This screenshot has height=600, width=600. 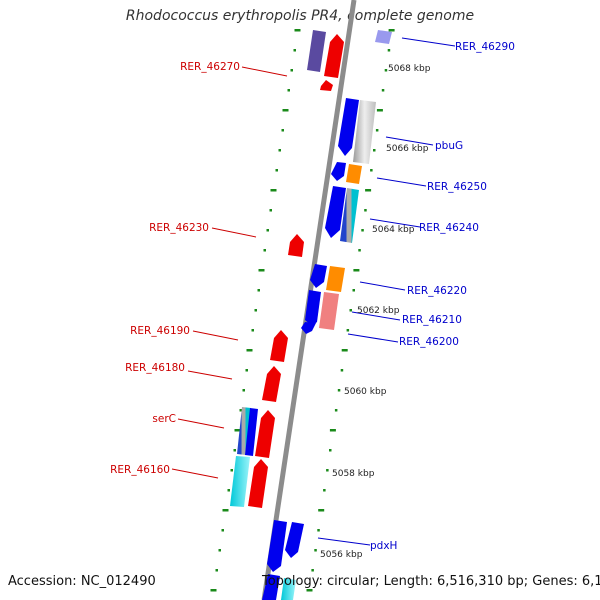 What do you see at coordinates (244, 431) in the screenshot?
I see `gene-striped-sercA` at bounding box center [244, 431].